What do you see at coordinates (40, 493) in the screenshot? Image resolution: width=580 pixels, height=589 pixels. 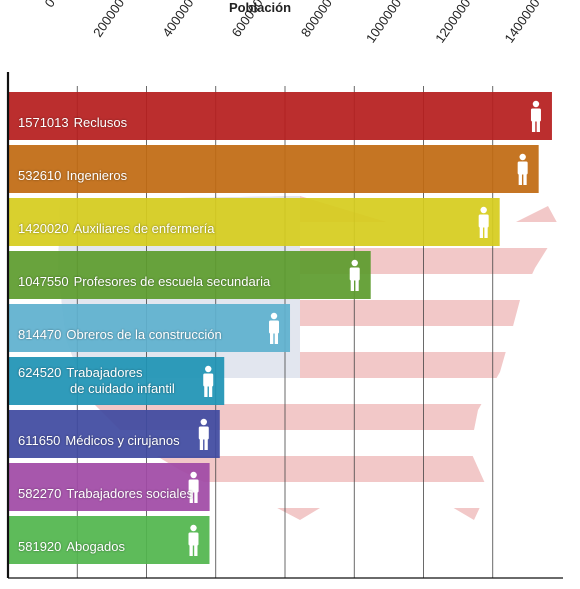 I see `bar-value-label: 582270` at bounding box center [40, 493].